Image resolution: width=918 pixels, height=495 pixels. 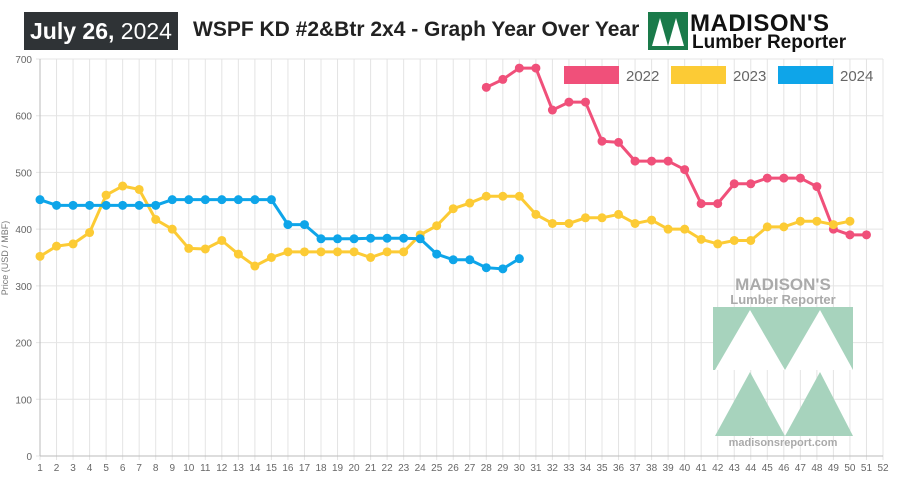 What do you see at coordinates (139, 468) in the screenshot?
I see `x-tick-label: 7` at bounding box center [139, 468].